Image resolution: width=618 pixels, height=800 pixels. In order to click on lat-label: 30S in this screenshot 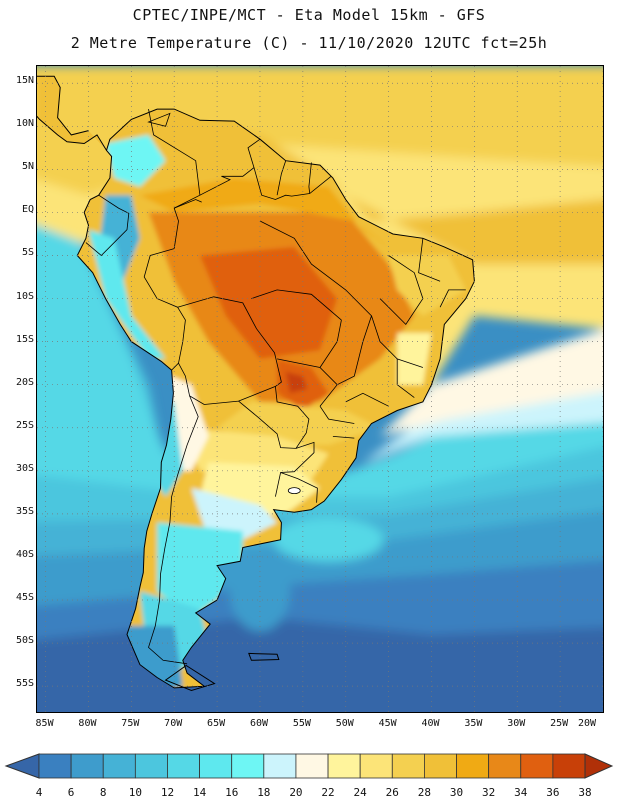, I will do `click(24, 468)`.